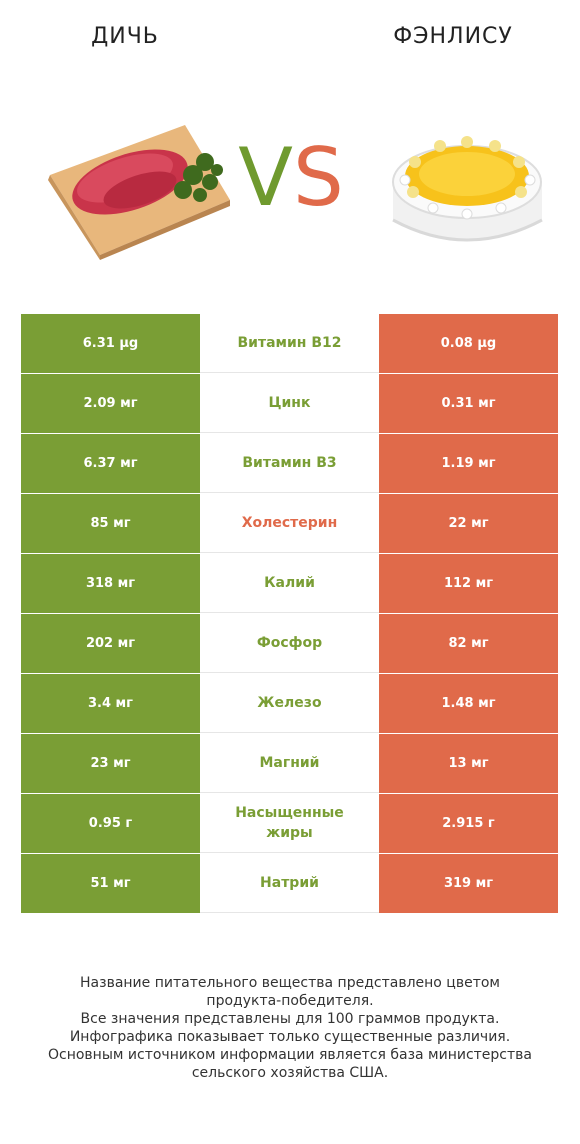 This screenshot has width=580, height=1144. I want to click on table-row: 6.31 µg Витамин B12 0.08 µg, so click(289, 344).